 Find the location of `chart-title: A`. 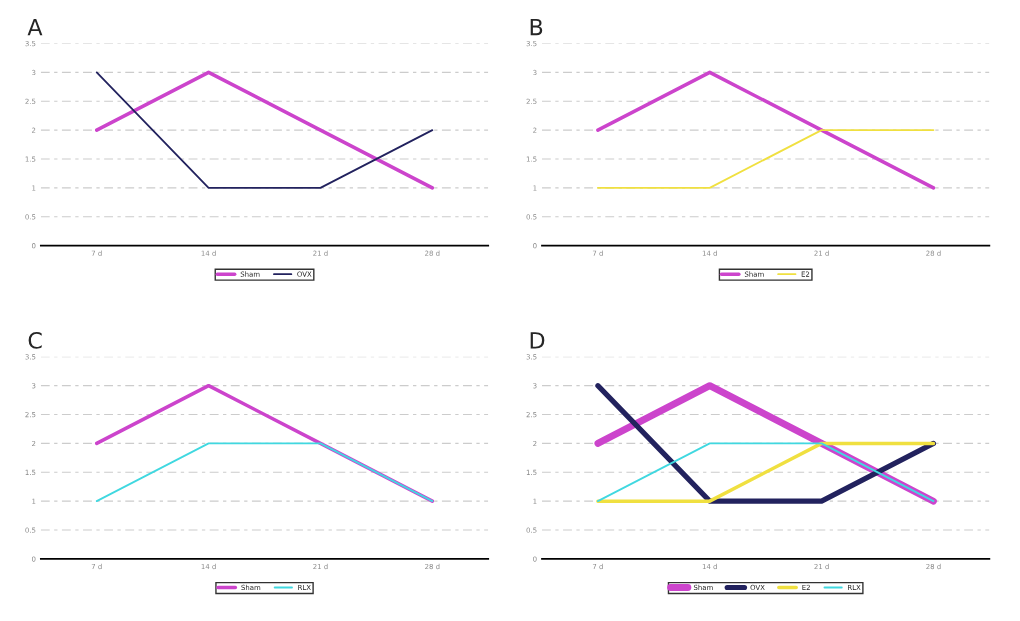

chart-title: A is located at coordinates (35, 27).